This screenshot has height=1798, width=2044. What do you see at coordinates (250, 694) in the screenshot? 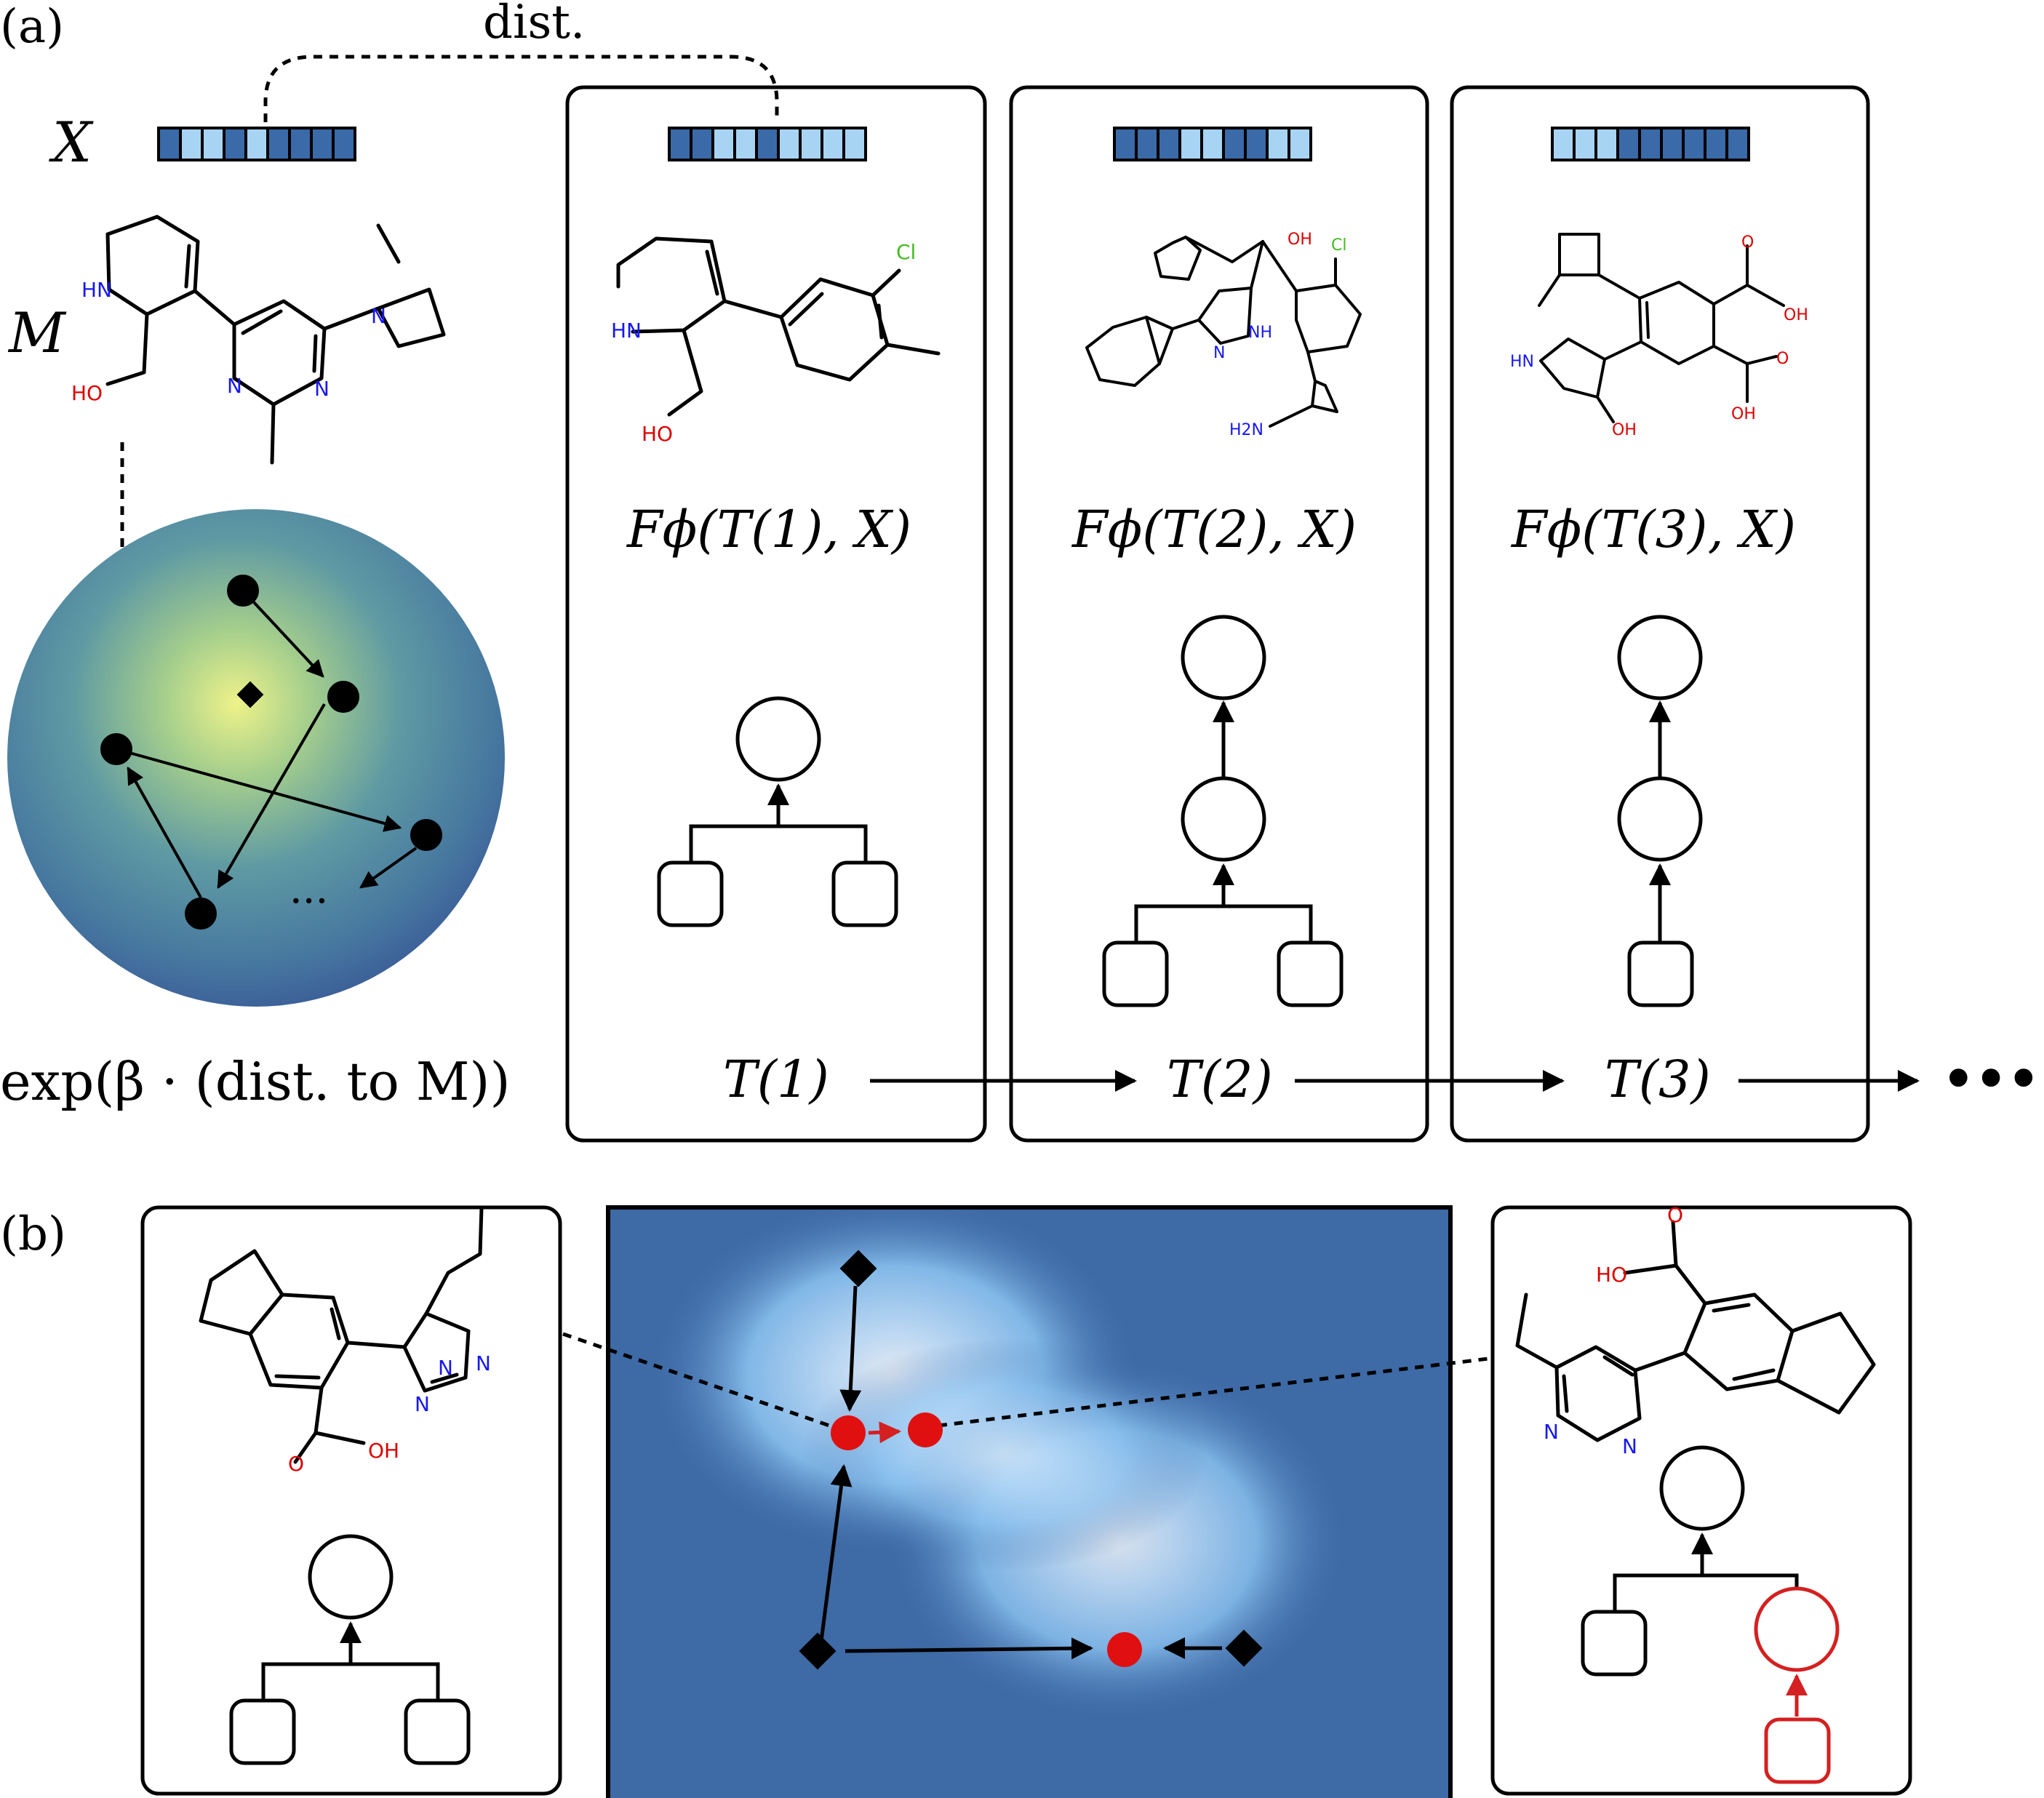
I see `latent-target-marker` at bounding box center [250, 694].